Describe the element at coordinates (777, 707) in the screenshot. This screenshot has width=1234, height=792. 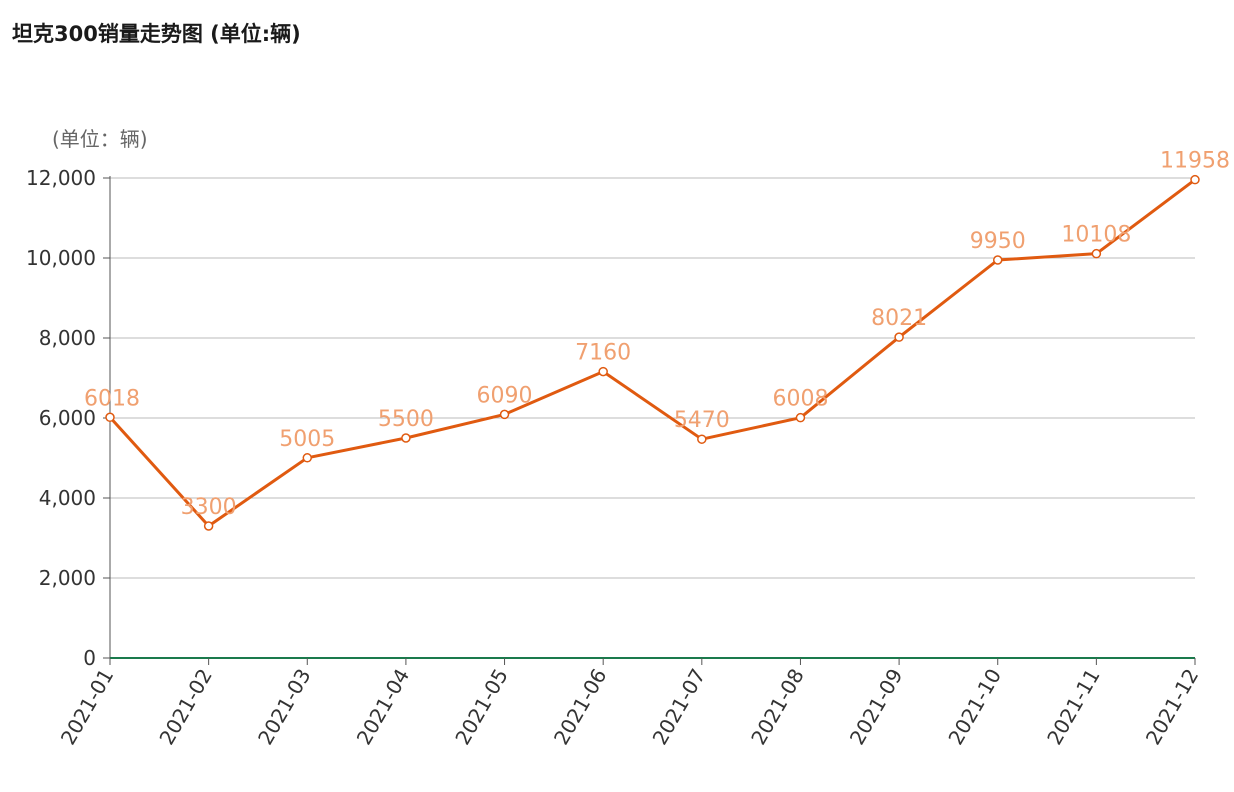
I see `x-tick-label: 2021-08` at that location.